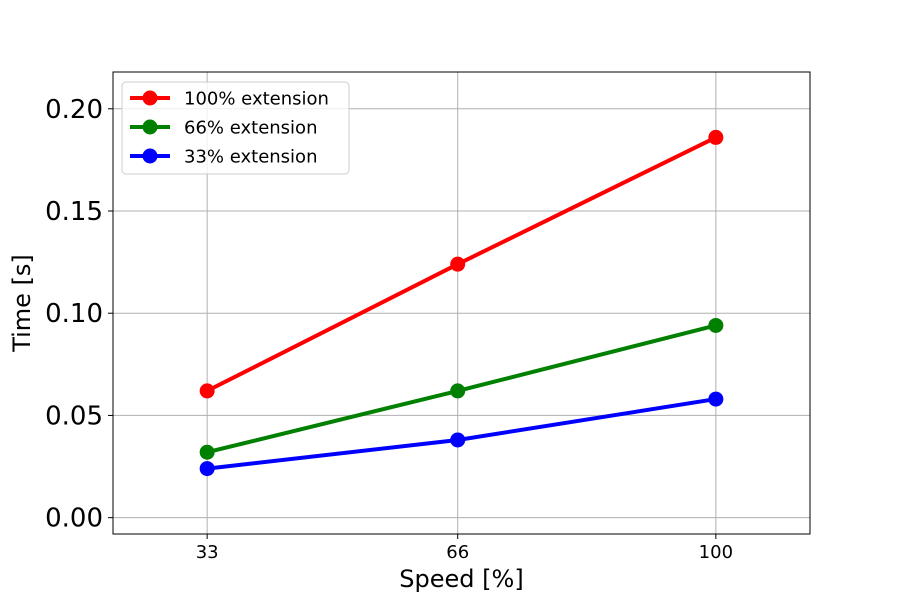  I want to click on y-tick-label: 0.05, so click(74, 416).